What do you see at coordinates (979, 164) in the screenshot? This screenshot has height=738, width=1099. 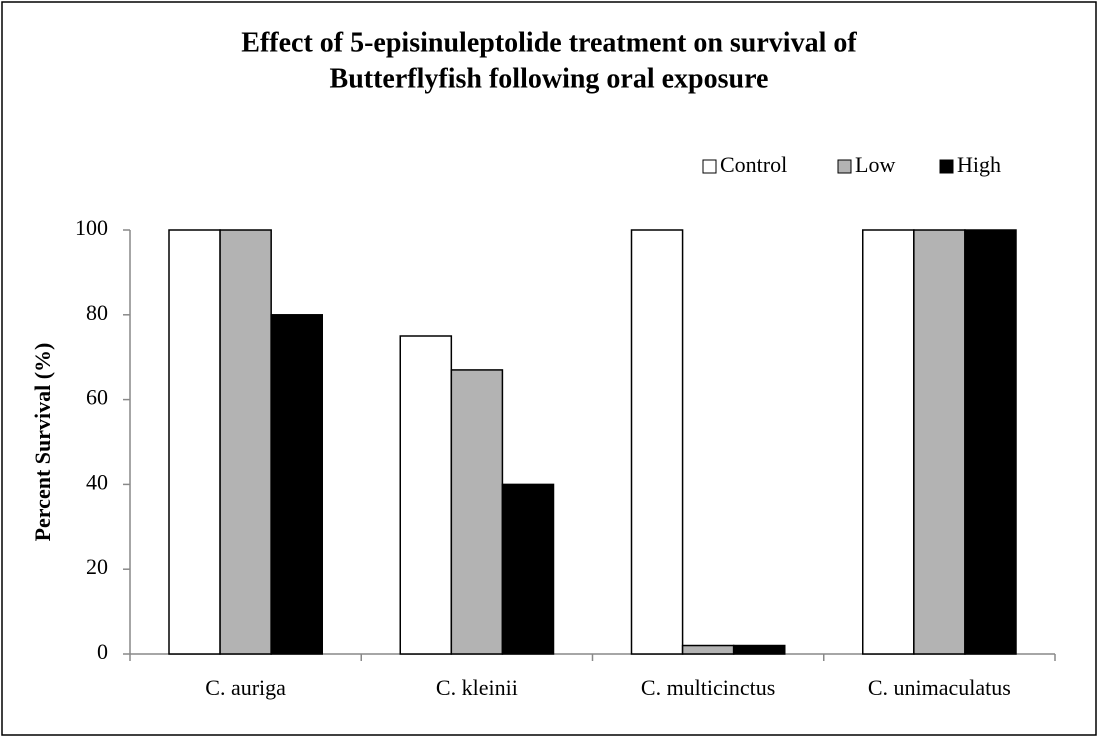 I see `legend-label: High` at bounding box center [979, 164].